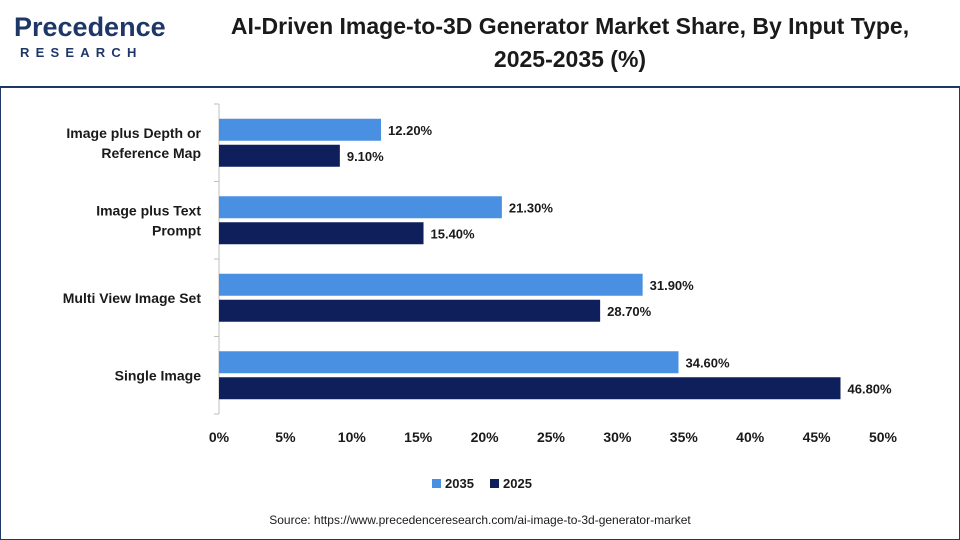 The height and width of the screenshot is (540, 960). What do you see at coordinates (707, 362) in the screenshot?
I see `data-label-2035-4: 34.60%` at bounding box center [707, 362].